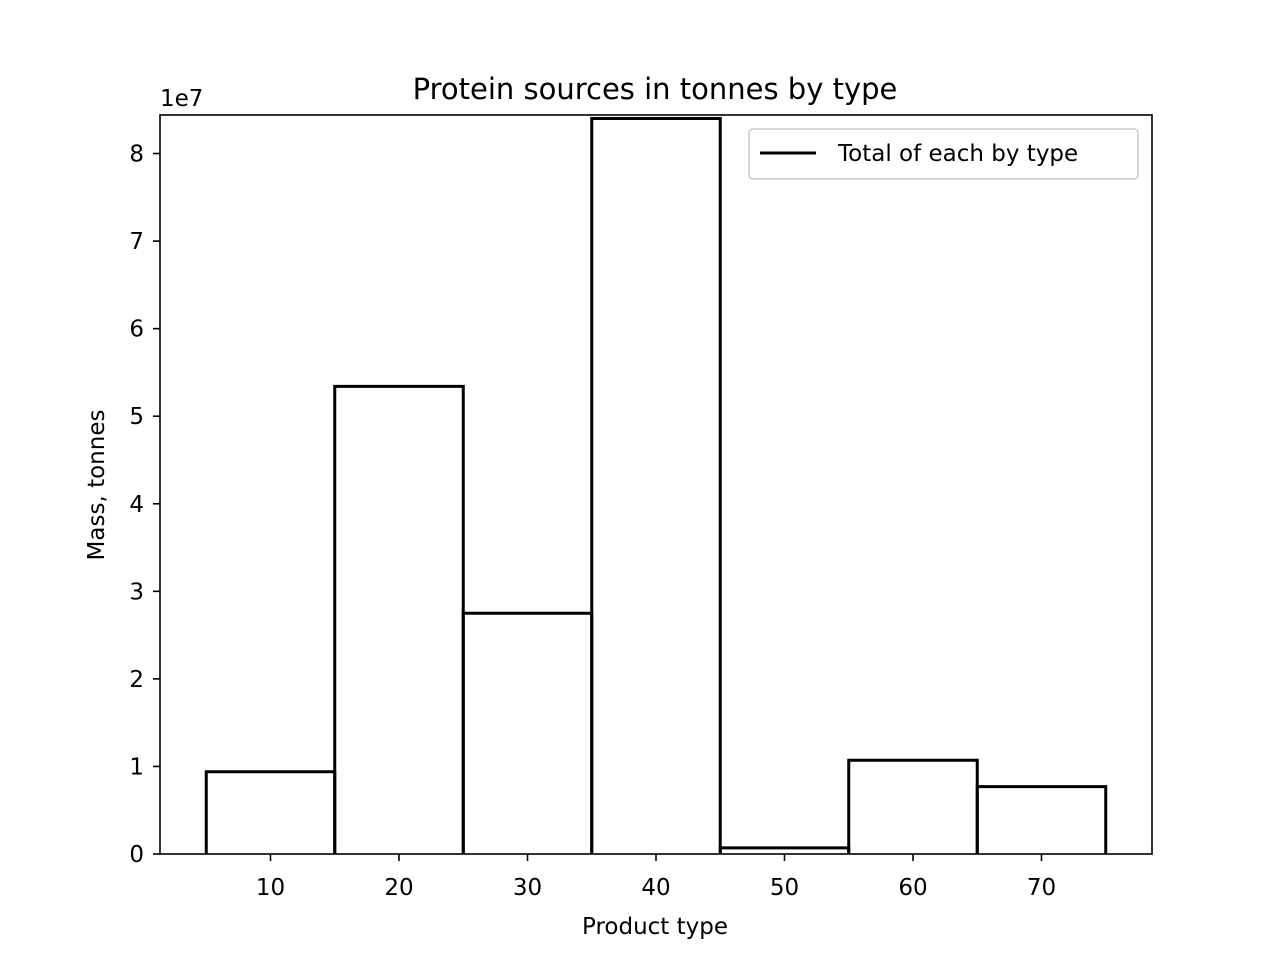  I want to click on y-tick-label: 5, so click(136, 417).